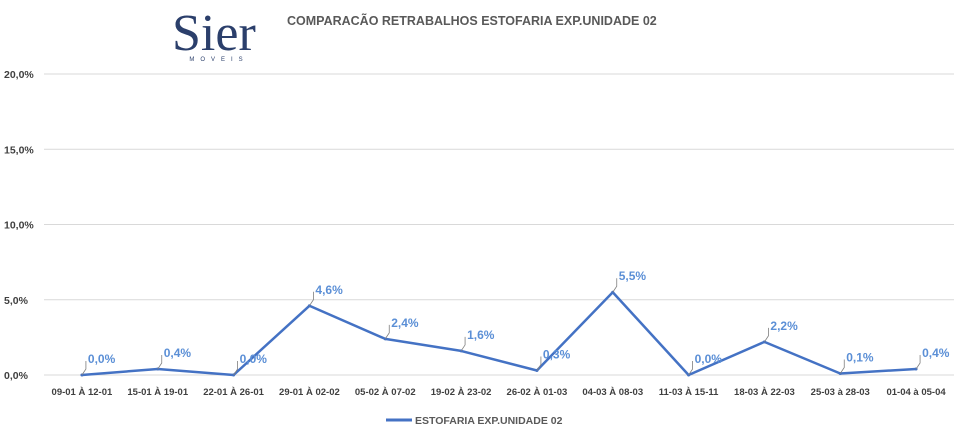 The image size is (954, 438). What do you see at coordinates (218, 60) in the screenshot?
I see `logo-tagline: MOVEIS` at bounding box center [218, 60].